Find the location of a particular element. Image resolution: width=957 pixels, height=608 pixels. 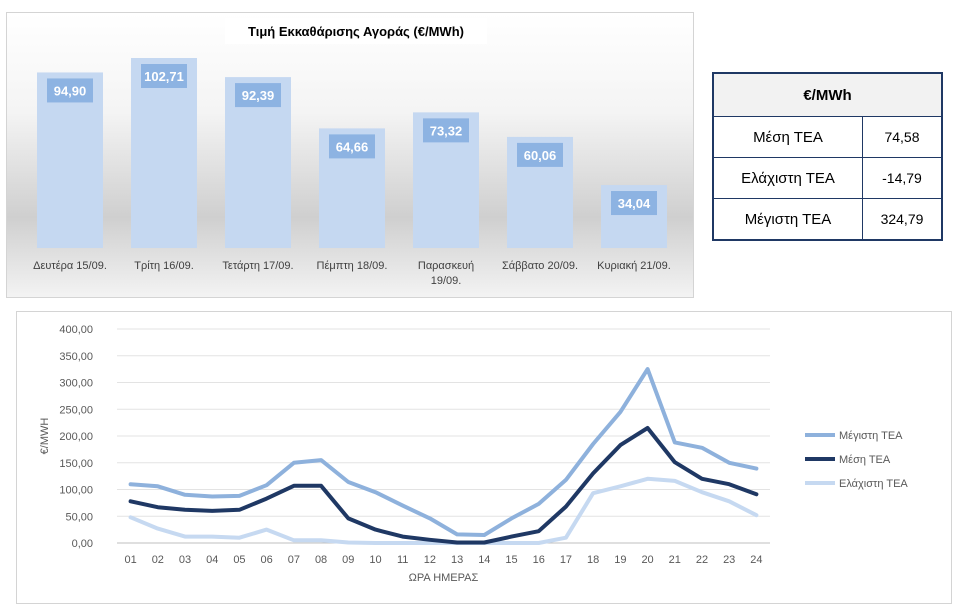

stats-row-avg: Μέση ΤΕΑ 74,58 is located at coordinates (827, 137).